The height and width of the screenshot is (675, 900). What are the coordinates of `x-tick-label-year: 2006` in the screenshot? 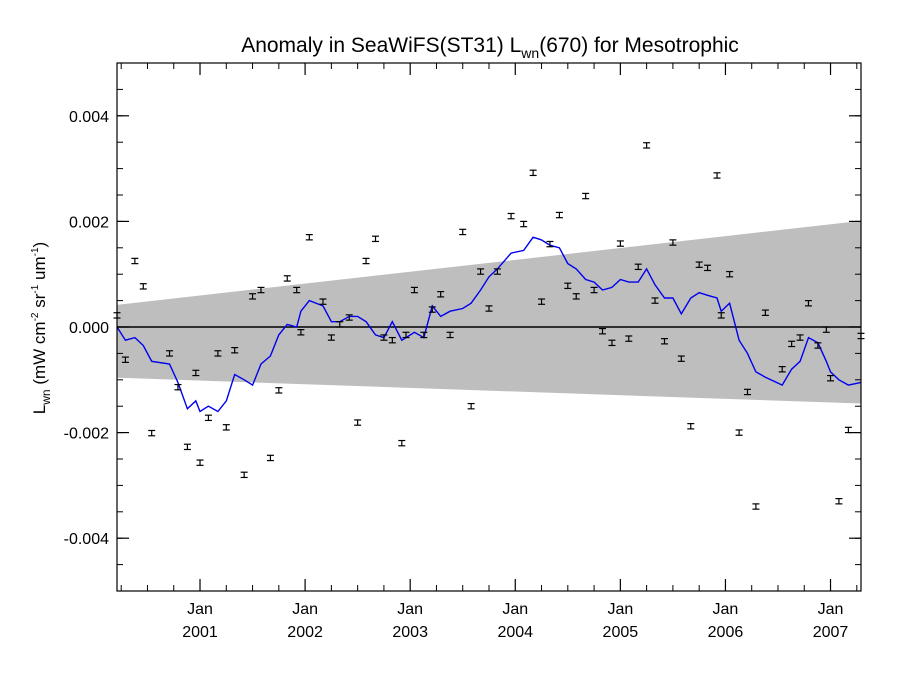 It's located at (726, 632).